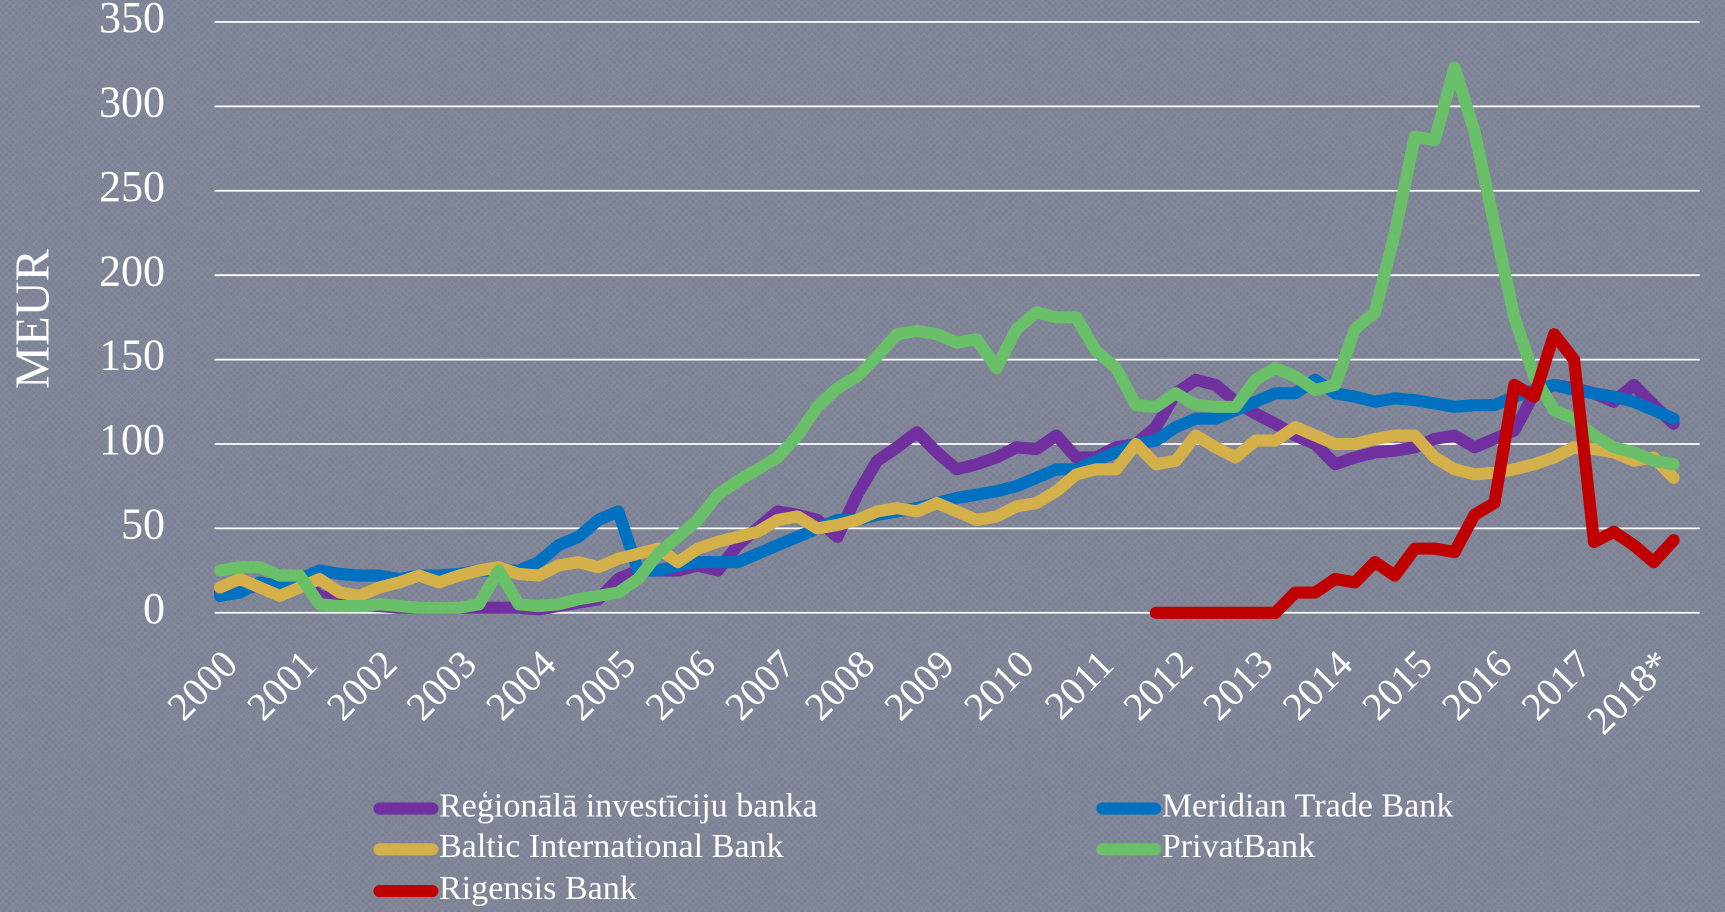 This screenshot has height=912, width=1725. Describe the element at coordinates (628, 805) in the screenshot. I see `legend-label: Reģionālā investīciju banka` at that location.